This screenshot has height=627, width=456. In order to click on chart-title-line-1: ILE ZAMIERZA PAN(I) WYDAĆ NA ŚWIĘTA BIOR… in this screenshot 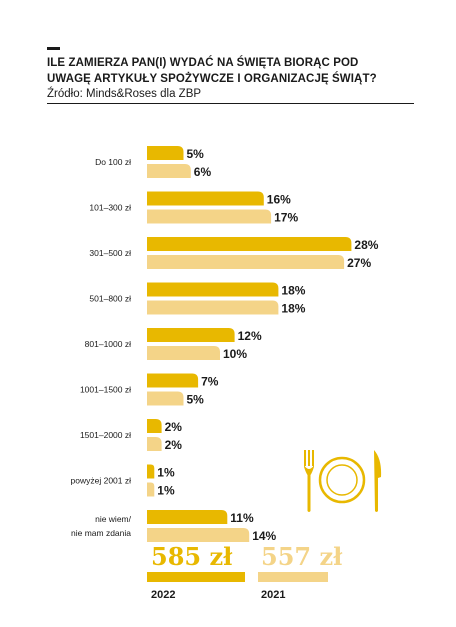, I will do `click(203, 63)`.